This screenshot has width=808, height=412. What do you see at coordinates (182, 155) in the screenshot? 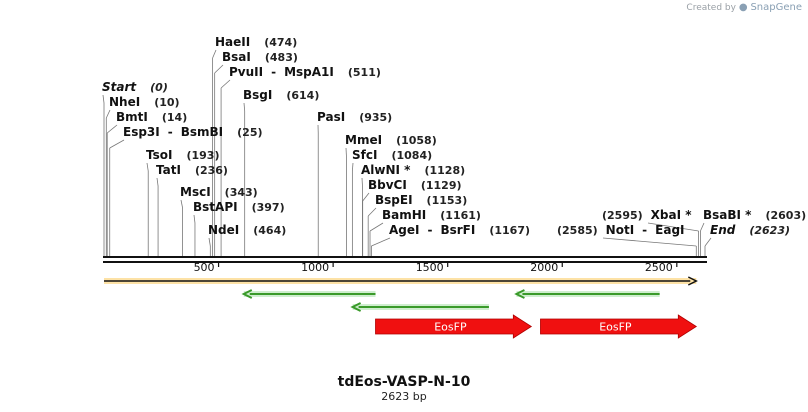
I see `site-label-tsoi: TsoI (193)` at bounding box center [182, 155].